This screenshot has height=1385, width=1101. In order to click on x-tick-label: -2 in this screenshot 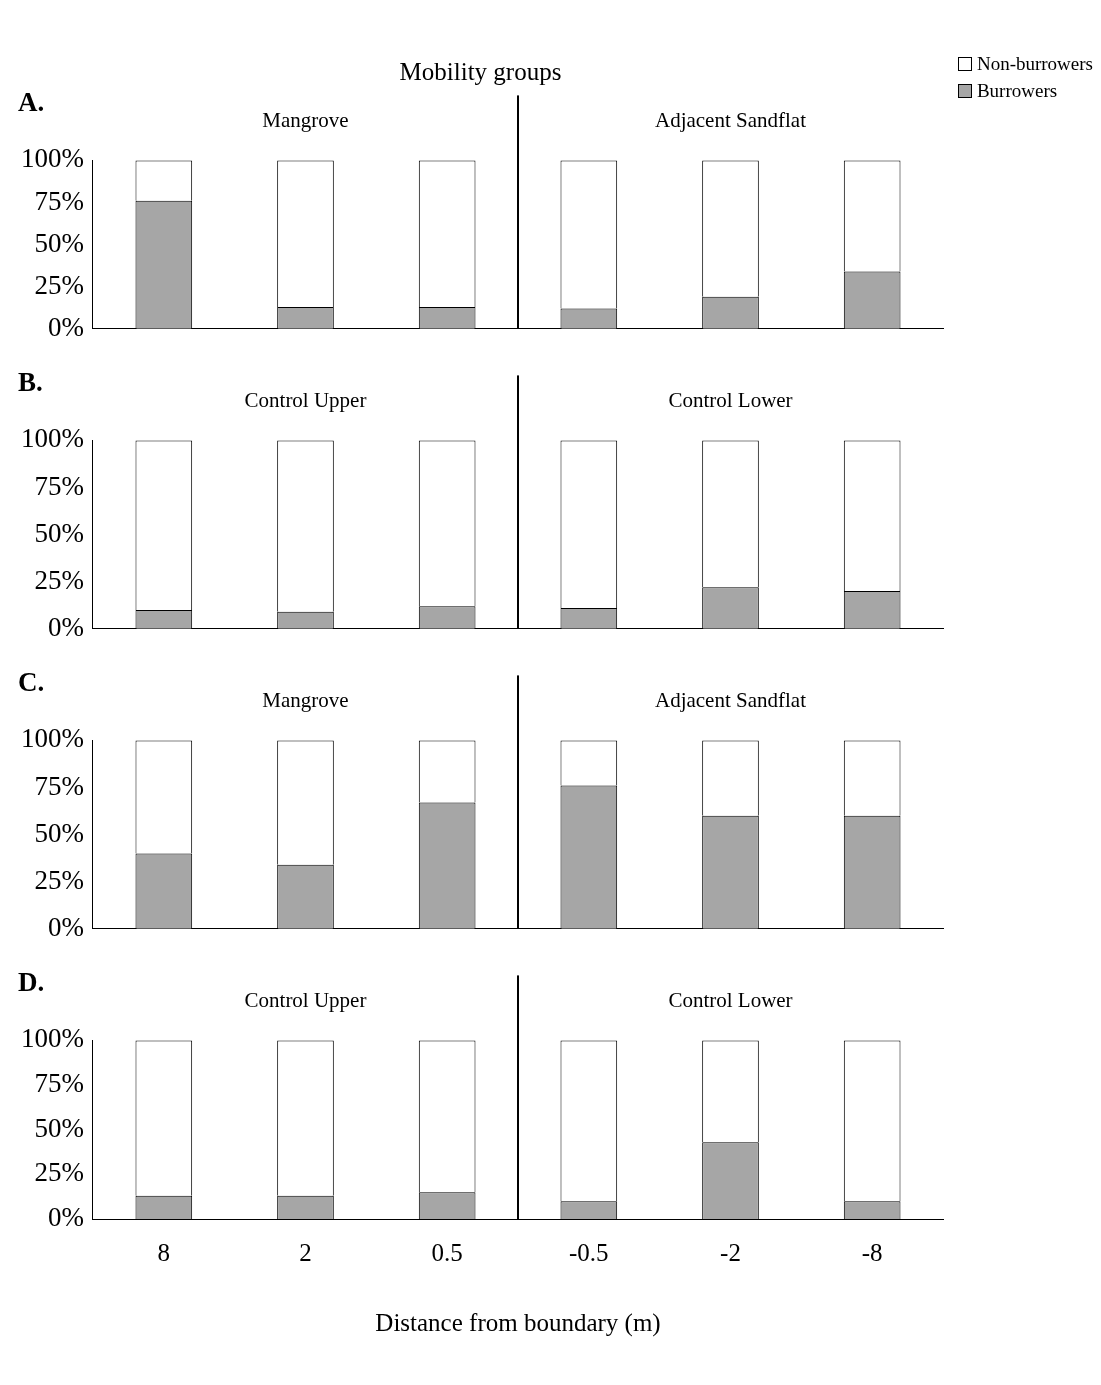, I will do `click(730, 1252)`.